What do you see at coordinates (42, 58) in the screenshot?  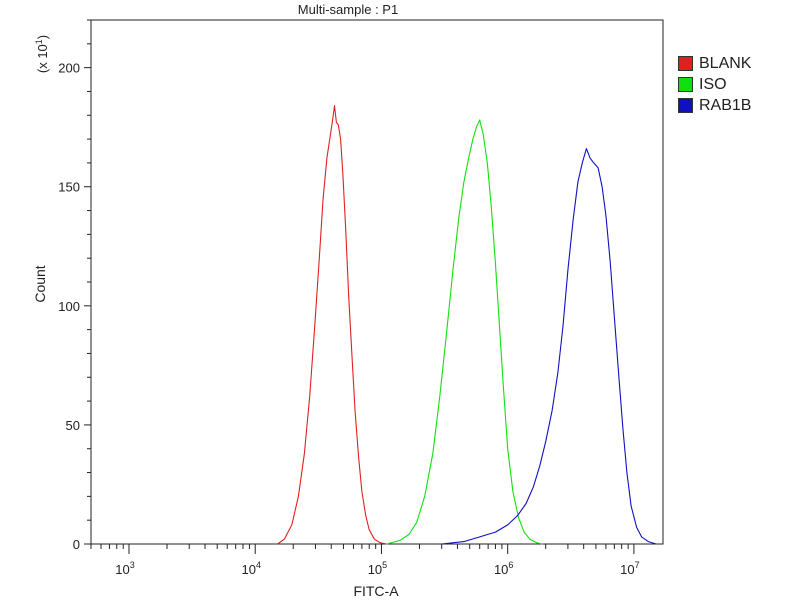 I see `y-scale-prefix: (x 10` at bounding box center [42, 58].